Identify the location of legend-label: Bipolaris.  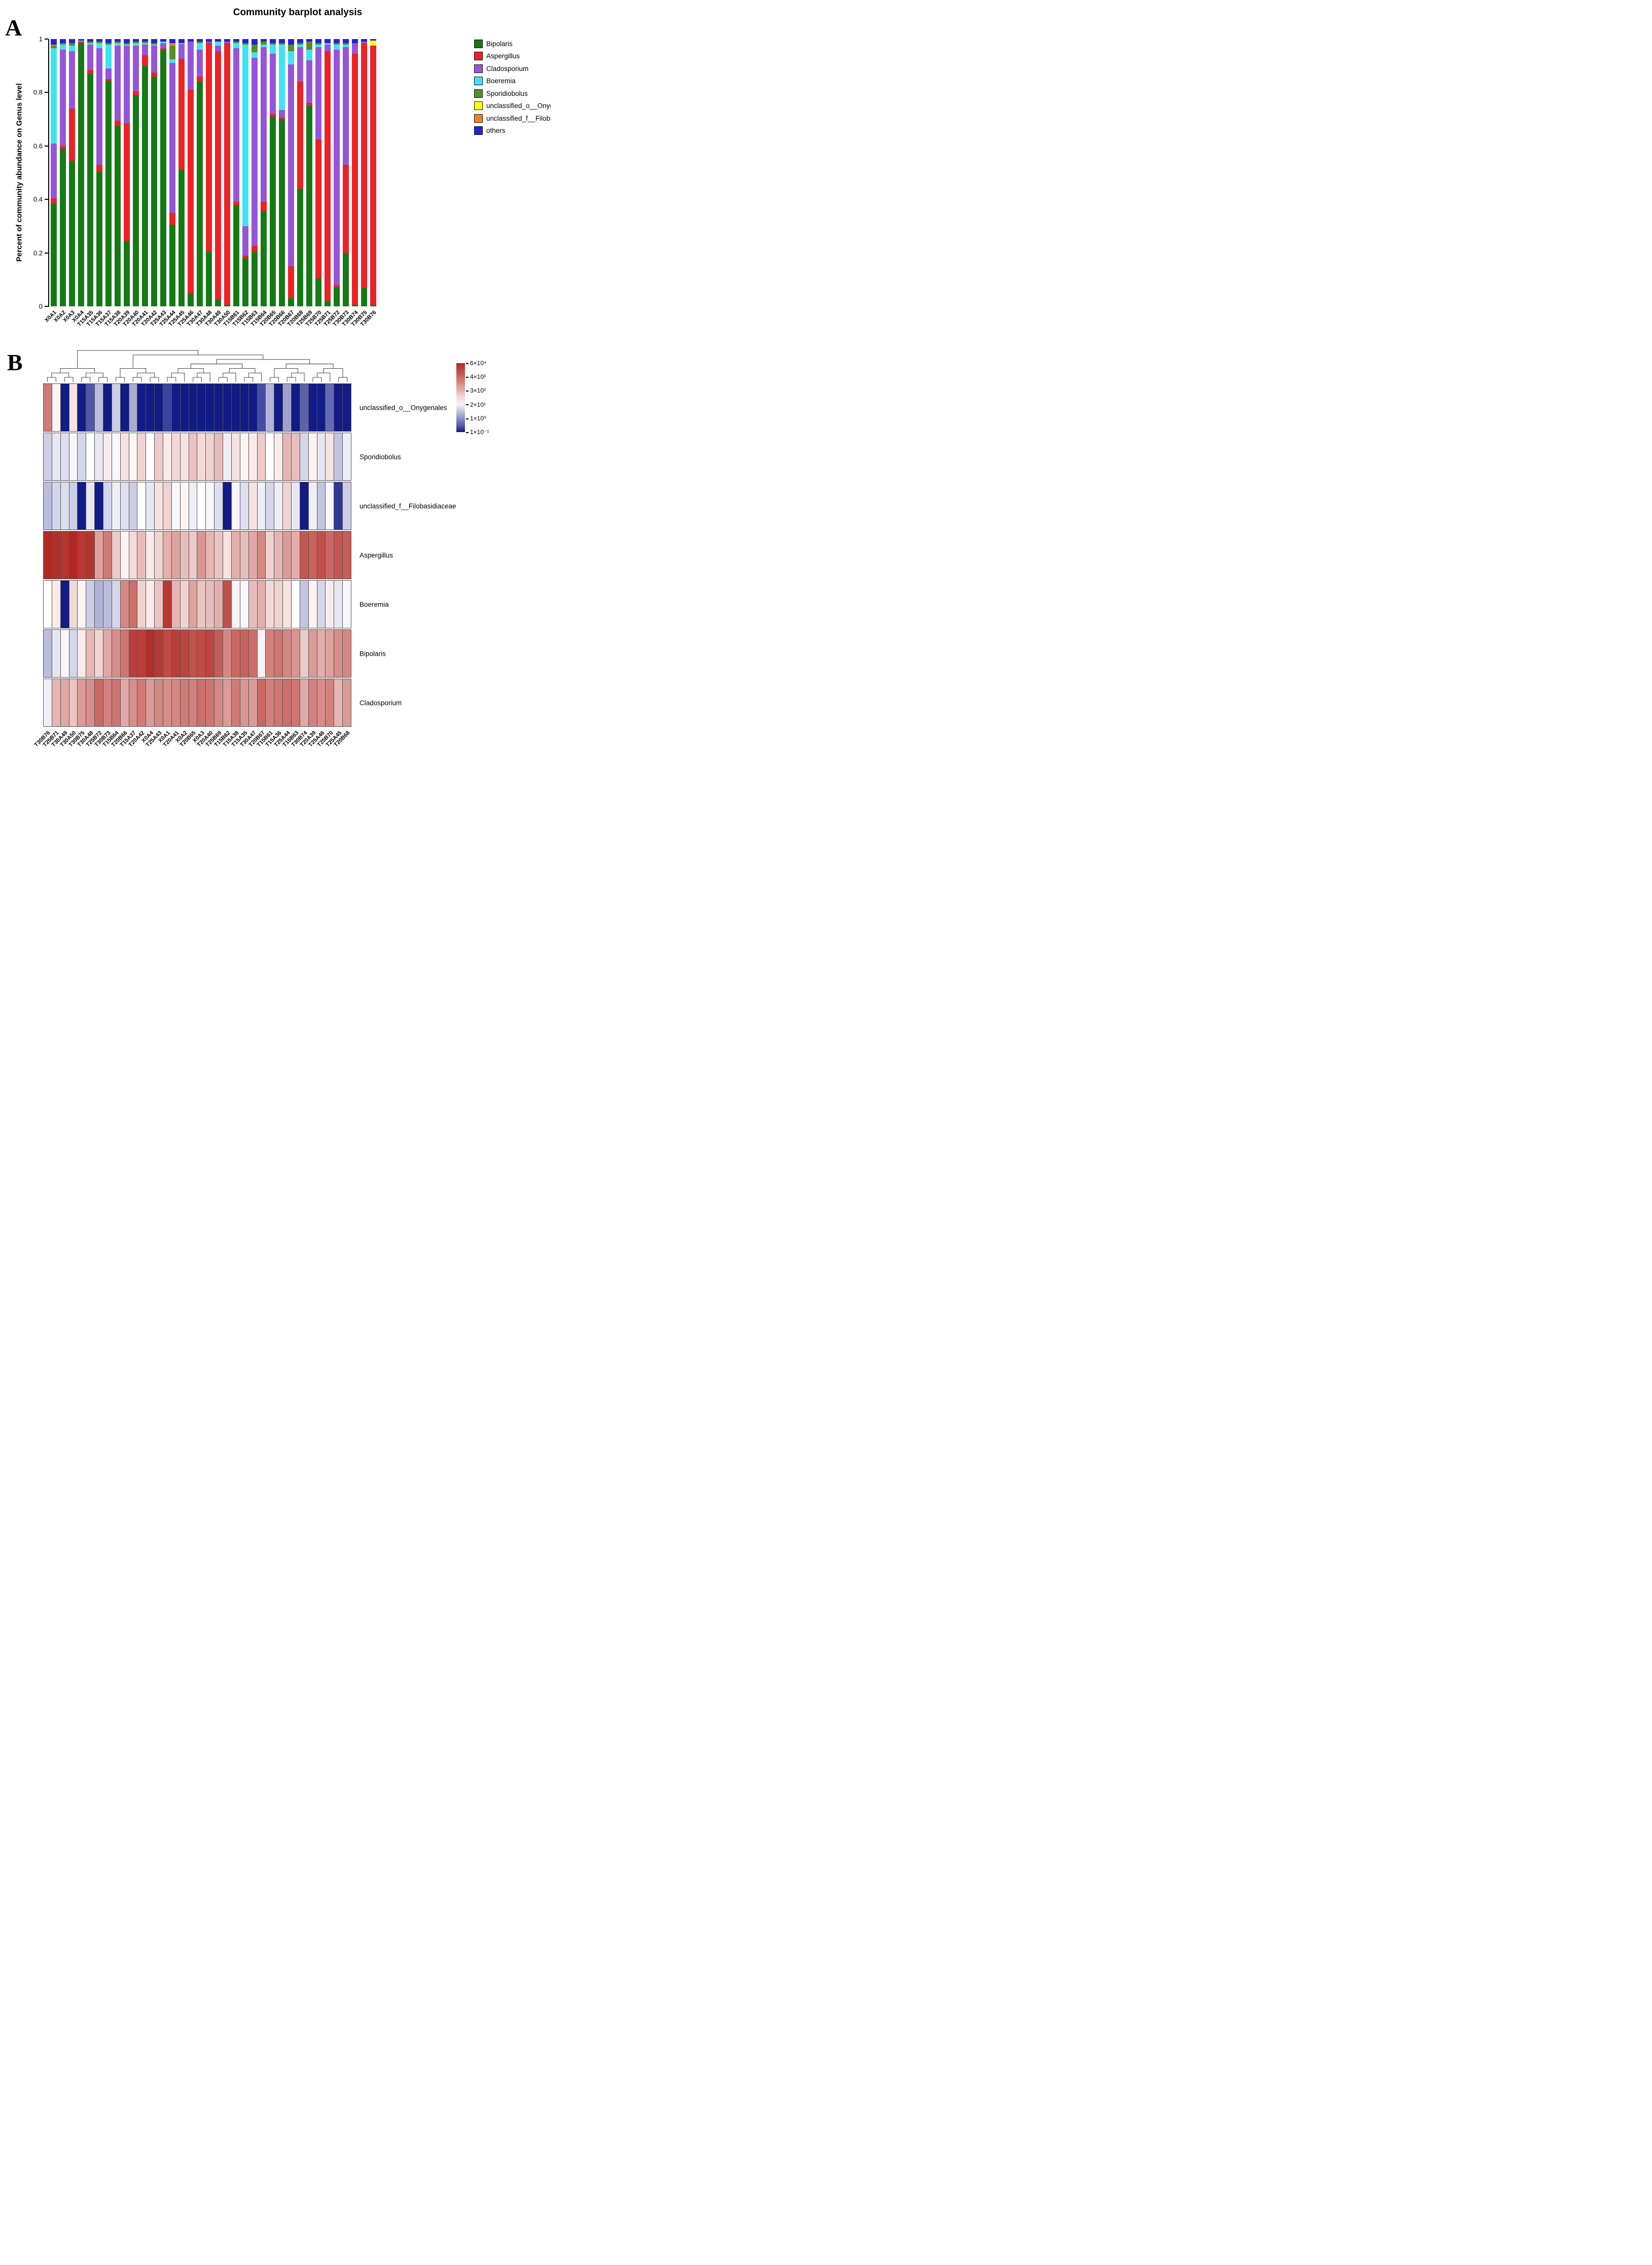
(500, 44).